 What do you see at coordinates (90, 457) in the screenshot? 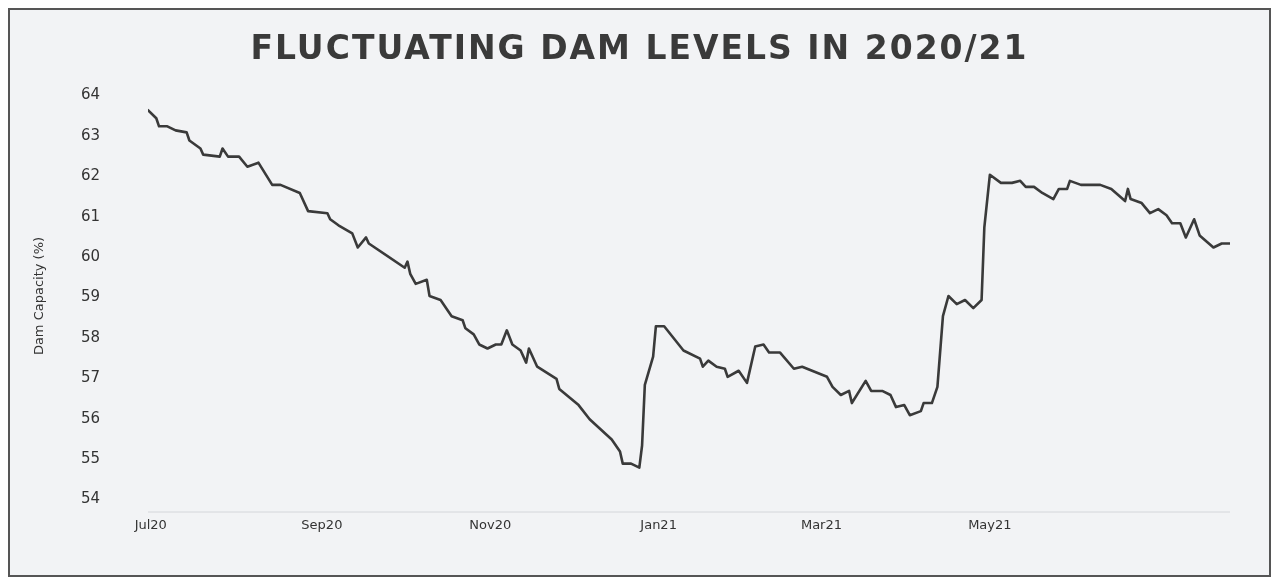
I see `y-tick-label: 55` at bounding box center [90, 457].